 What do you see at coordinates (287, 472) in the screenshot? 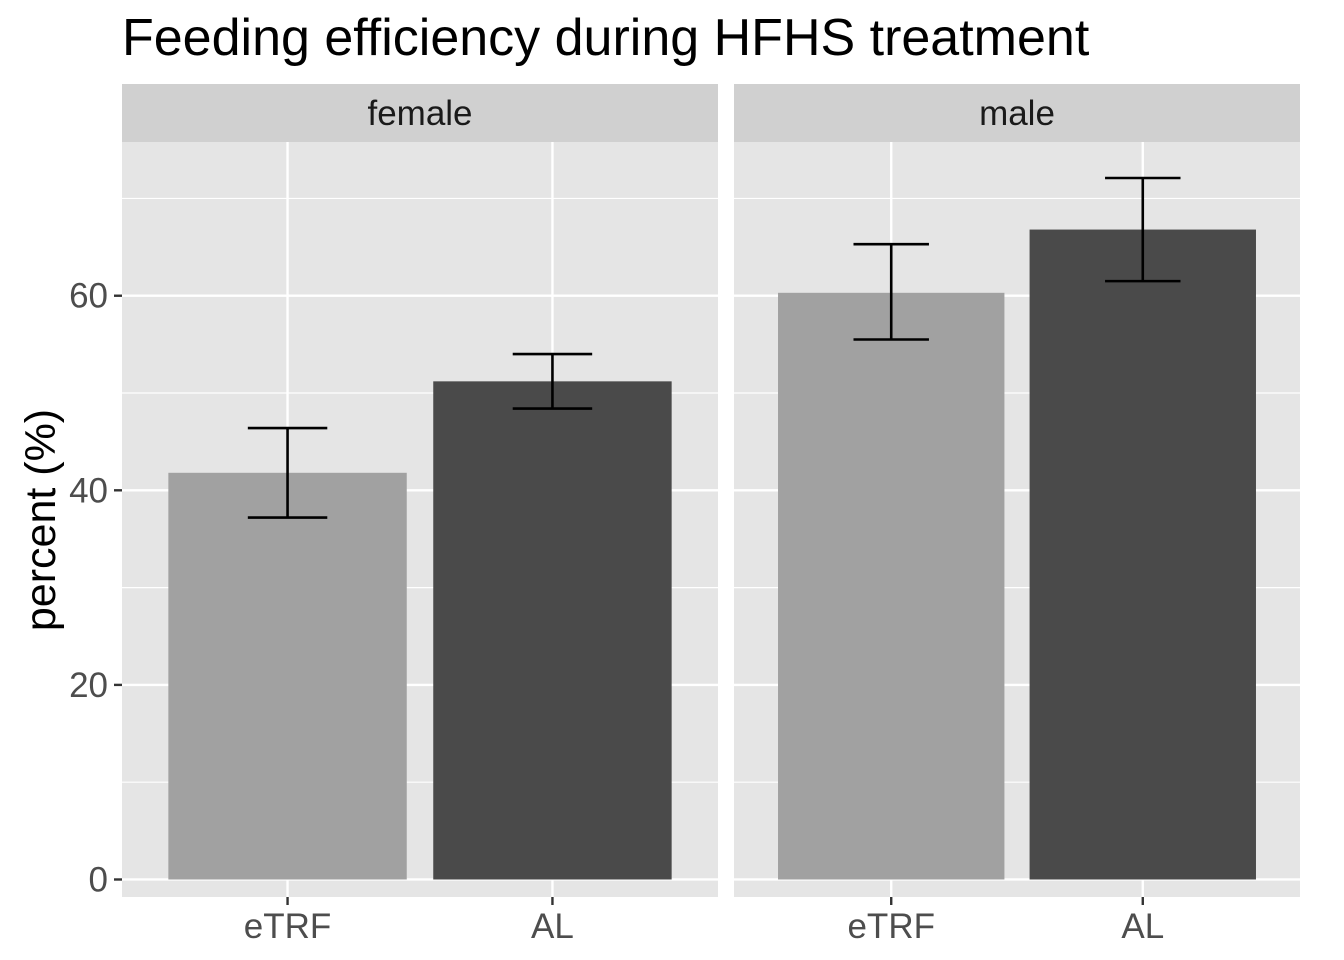
I see `error-bar-female-eTRF` at bounding box center [287, 472].